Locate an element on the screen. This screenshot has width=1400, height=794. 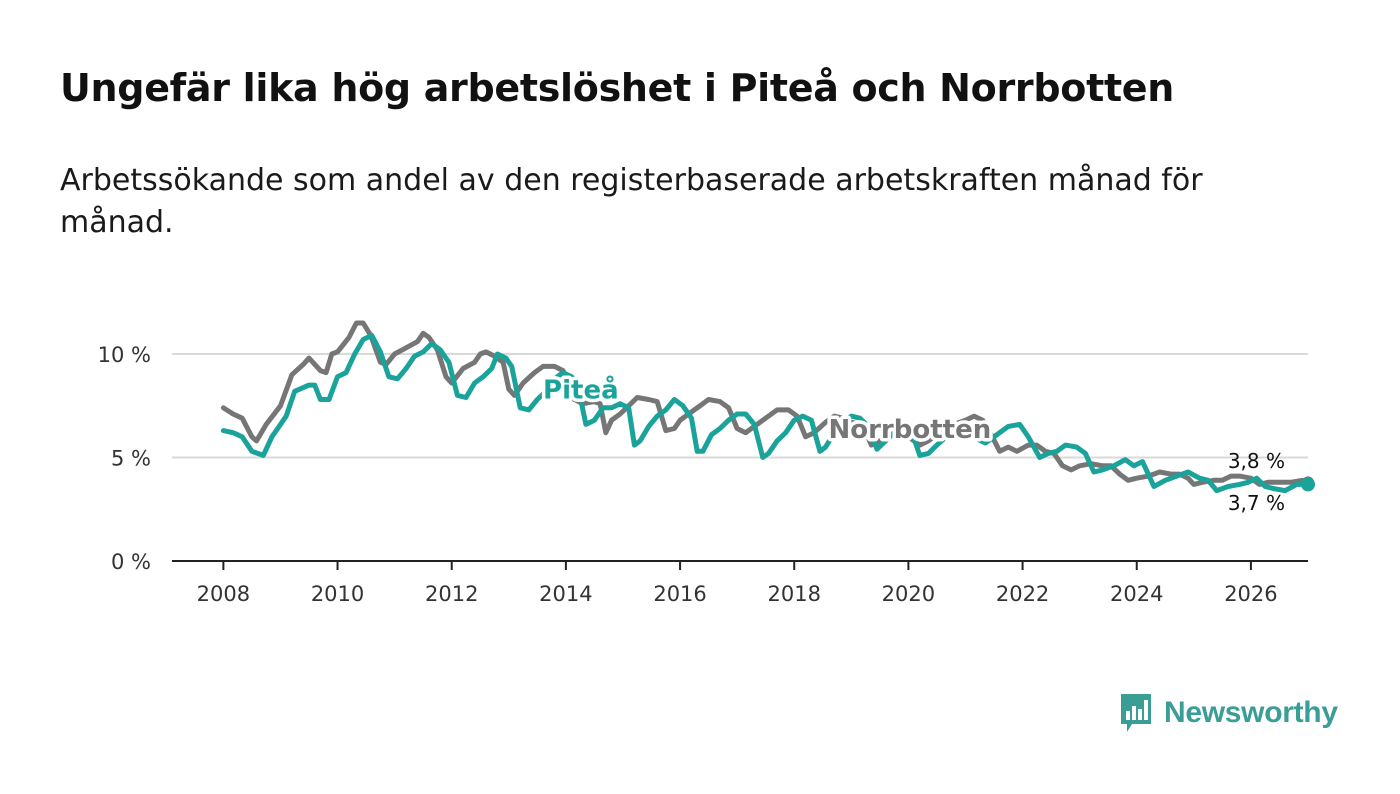
end-value-pitea: 3,7 % is located at coordinates (1256, 503).